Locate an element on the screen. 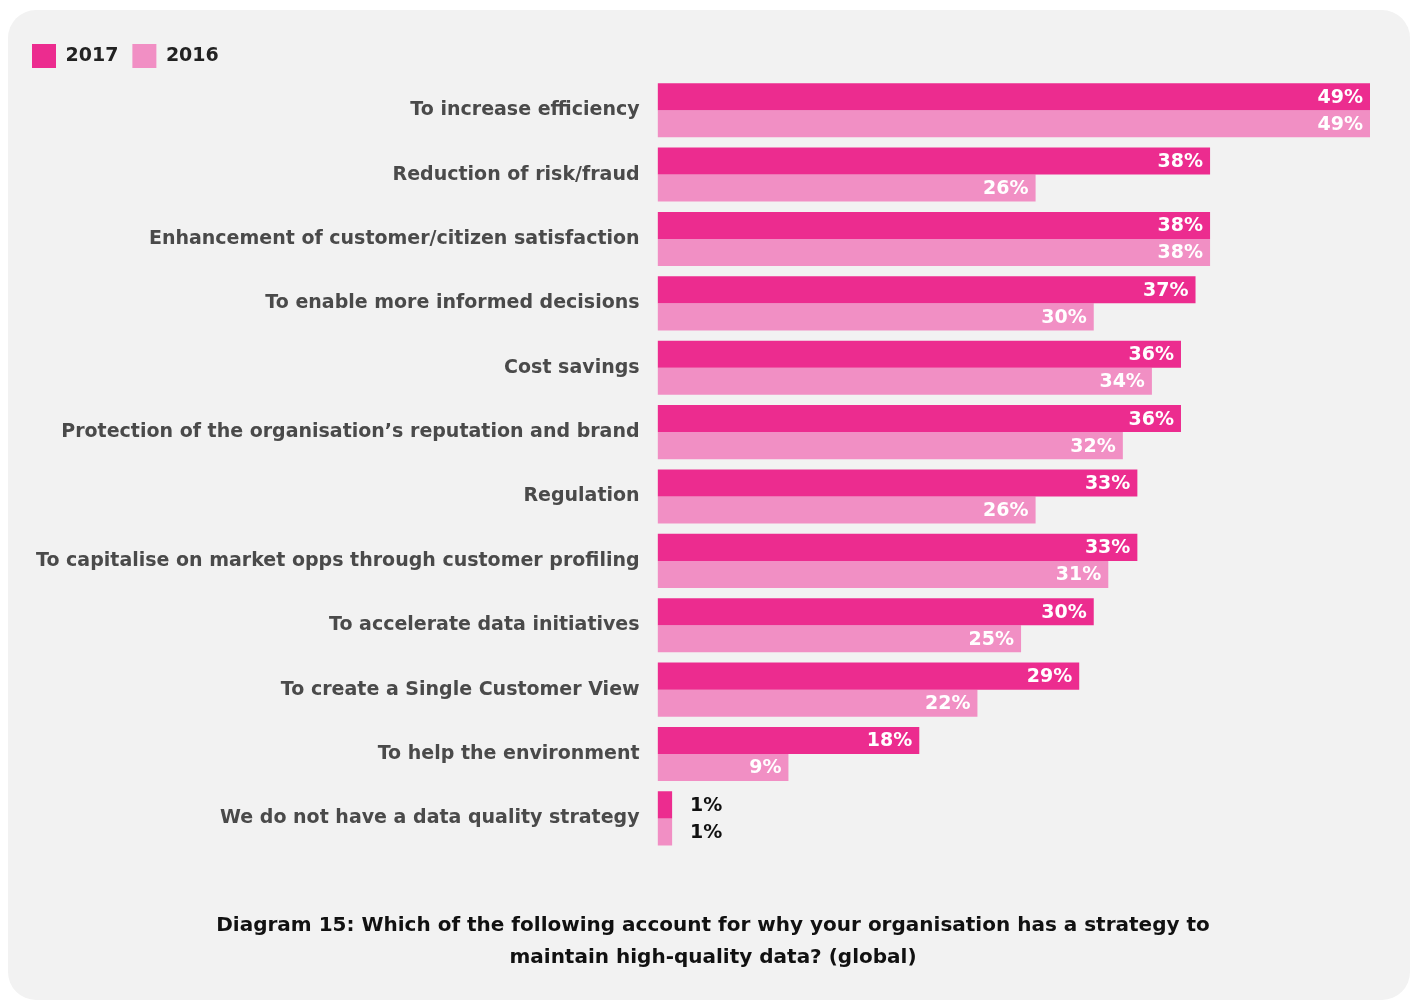 This screenshot has width=1421, height=1005. y-tick-label: We do not have a data quality strategy is located at coordinates (430, 816).